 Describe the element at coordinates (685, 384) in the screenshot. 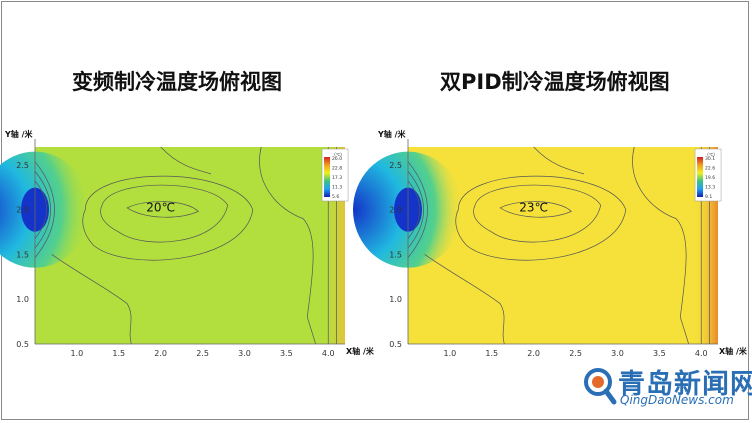

I see `watermark-text: 青岛新闻网` at that location.